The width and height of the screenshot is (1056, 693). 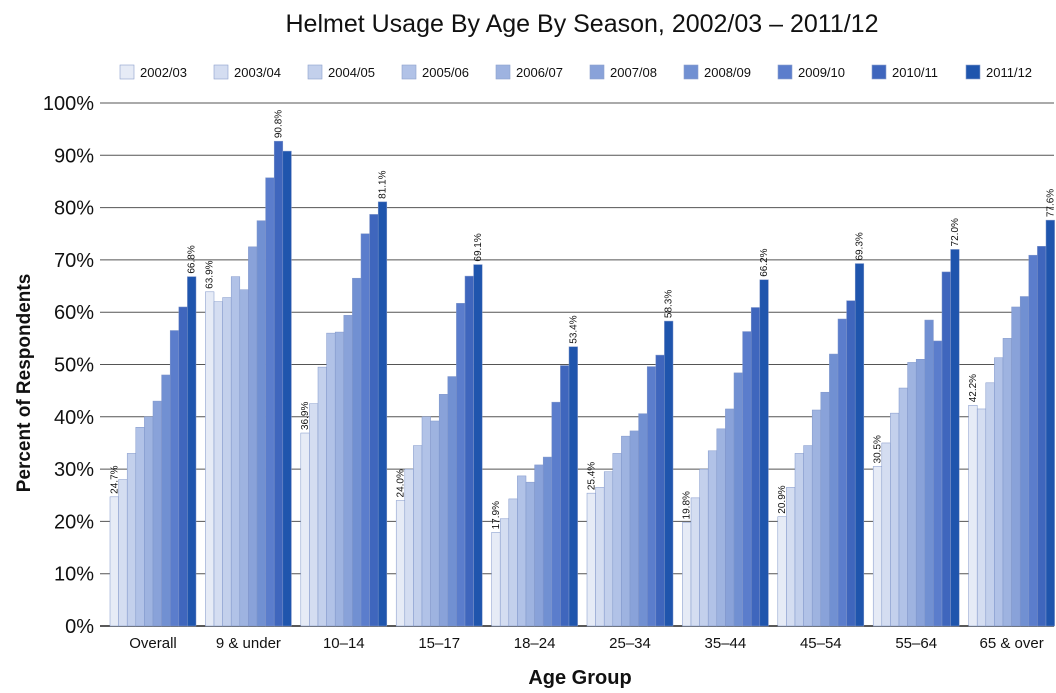 I want to click on legend-label: 2004/05, so click(x=351, y=72).